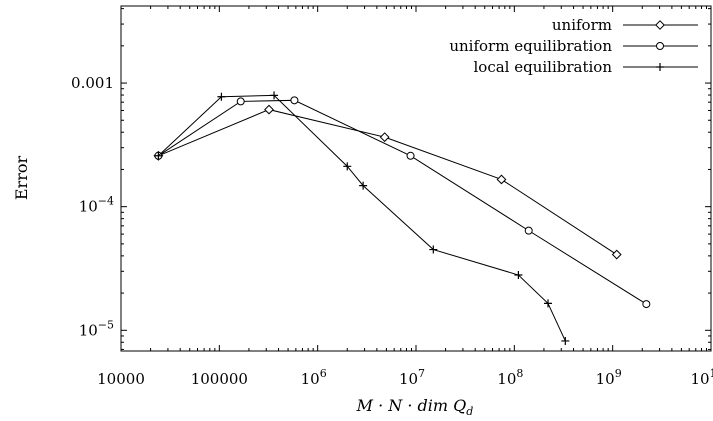 The height and width of the screenshot is (421, 713). What do you see at coordinates (314, 377) in the screenshot?
I see `x-tick-label: 10⁶` at bounding box center [314, 377].